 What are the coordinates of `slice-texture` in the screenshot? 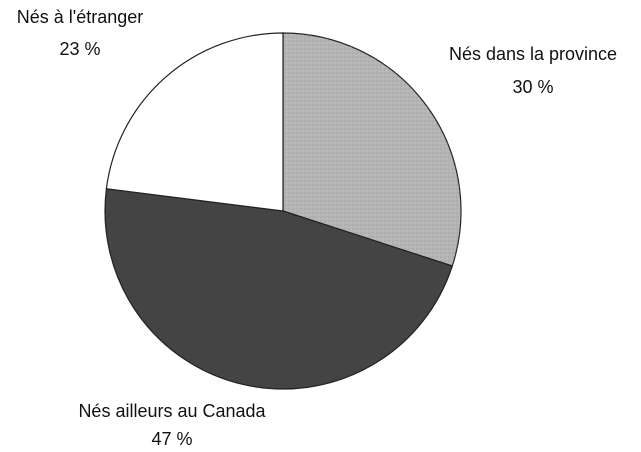 It's located at (372, 150).